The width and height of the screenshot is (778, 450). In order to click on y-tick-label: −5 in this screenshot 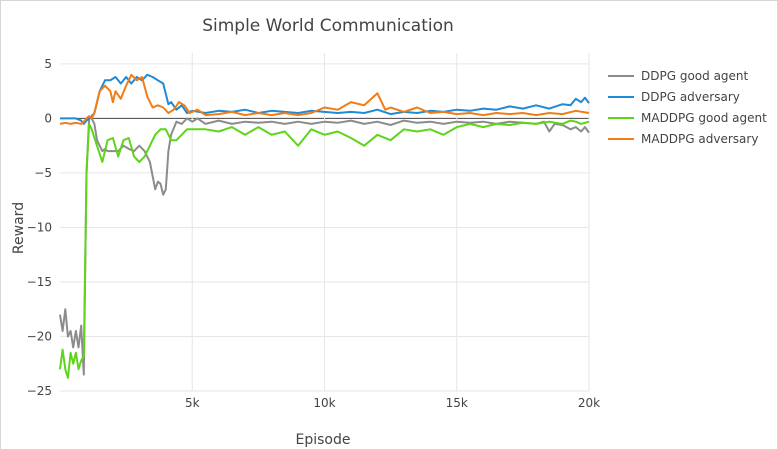, I will do `click(43, 173)`.